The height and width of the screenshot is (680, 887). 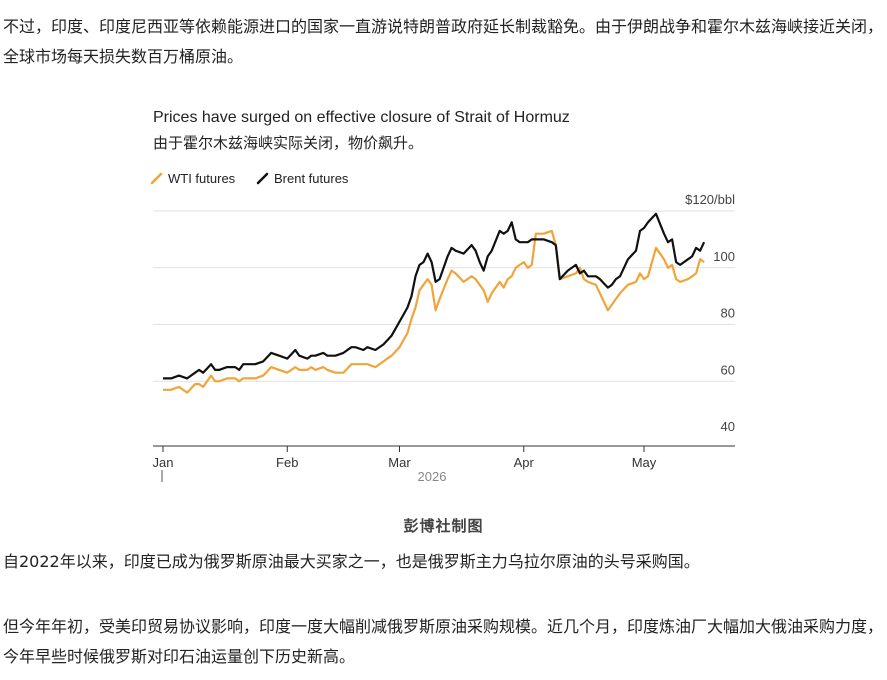 I want to click on series-line-wti, so click(x=434, y=311).